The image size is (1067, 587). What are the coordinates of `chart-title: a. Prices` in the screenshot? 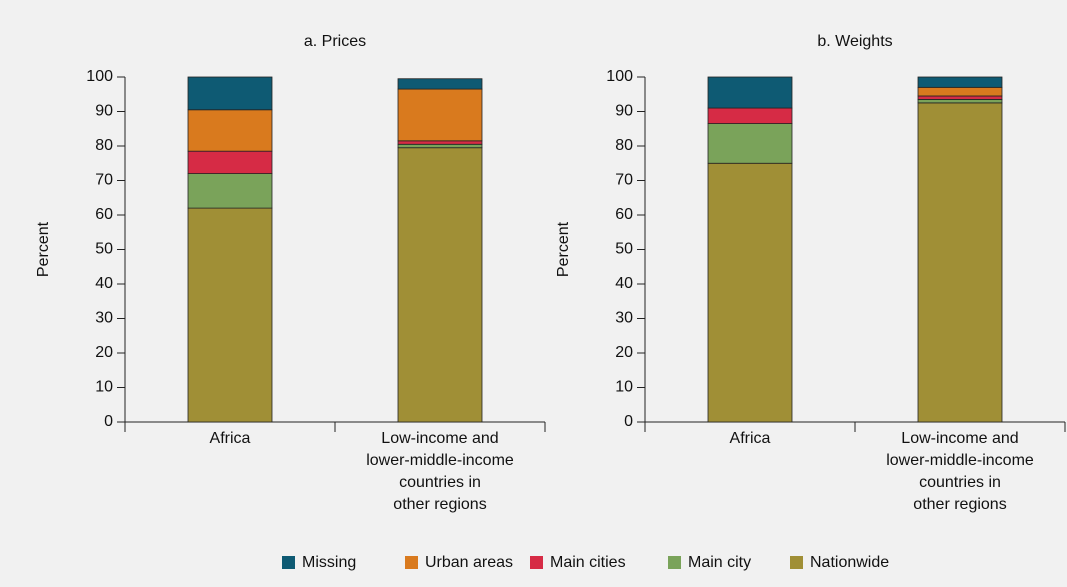 It's located at (335, 41).